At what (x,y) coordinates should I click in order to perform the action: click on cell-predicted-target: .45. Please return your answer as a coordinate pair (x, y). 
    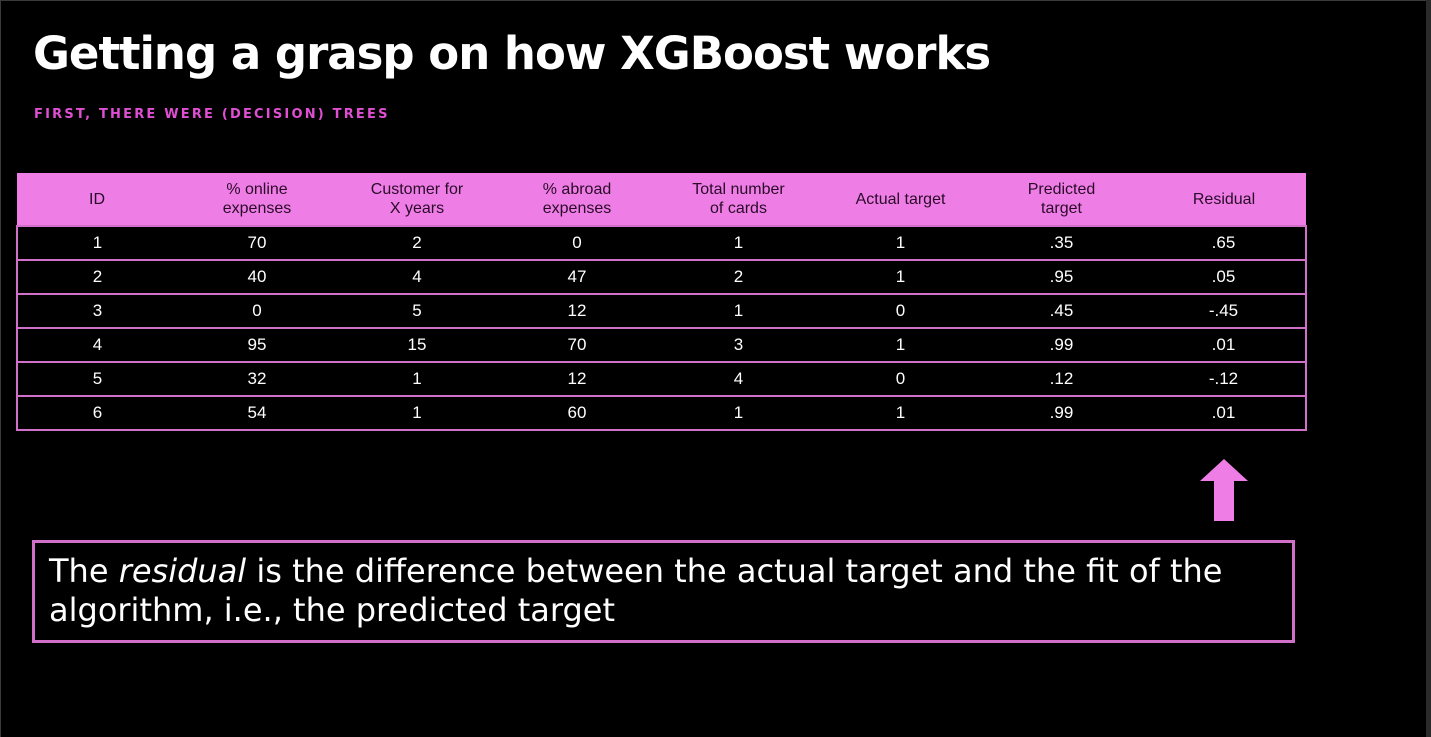
    Looking at the image, I should click on (1061, 310).